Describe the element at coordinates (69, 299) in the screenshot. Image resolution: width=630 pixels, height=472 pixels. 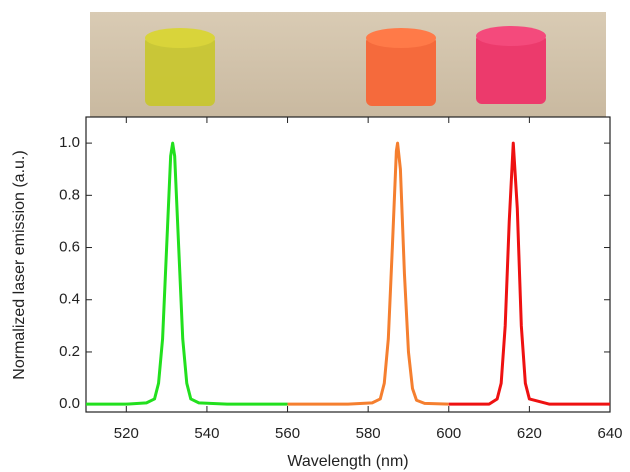
I see `y-tick-label: 0.4` at that location.